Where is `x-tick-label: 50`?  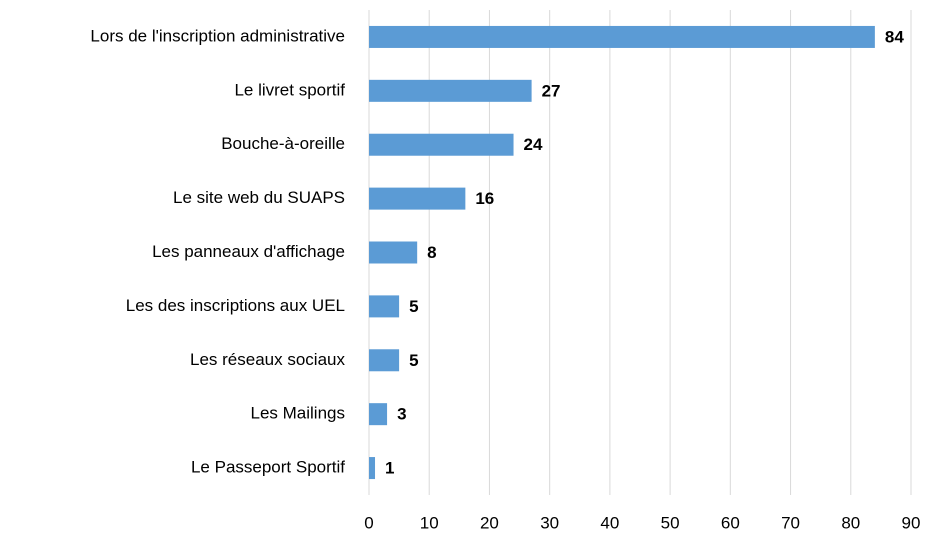
x-tick-label: 50 is located at coordinates (670, 522).